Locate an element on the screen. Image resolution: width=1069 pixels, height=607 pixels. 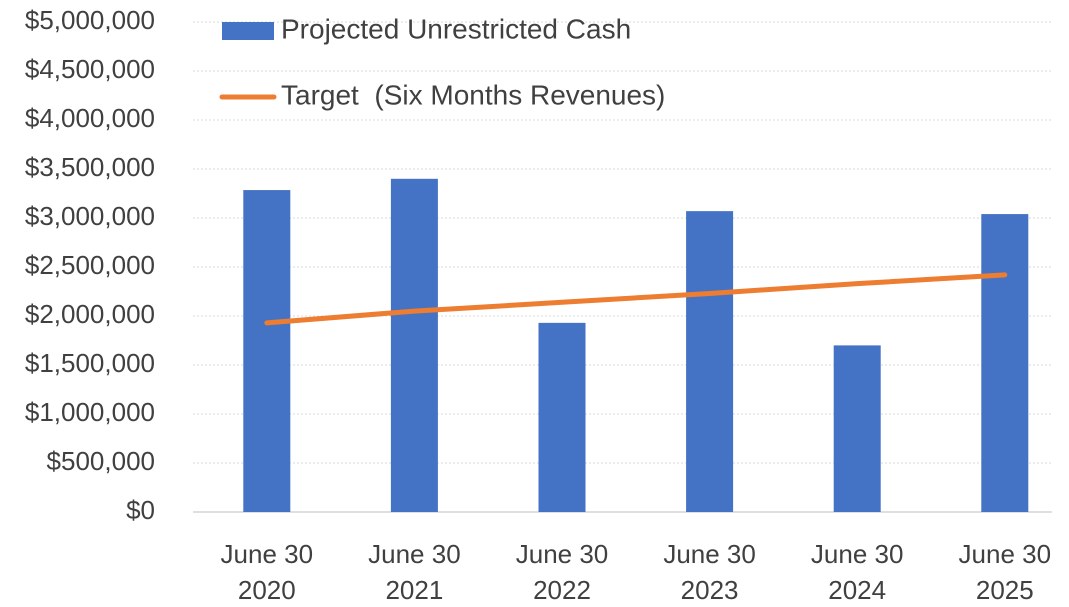
y-tick-label: $2,500,000 is located at coordinates (90, 265).